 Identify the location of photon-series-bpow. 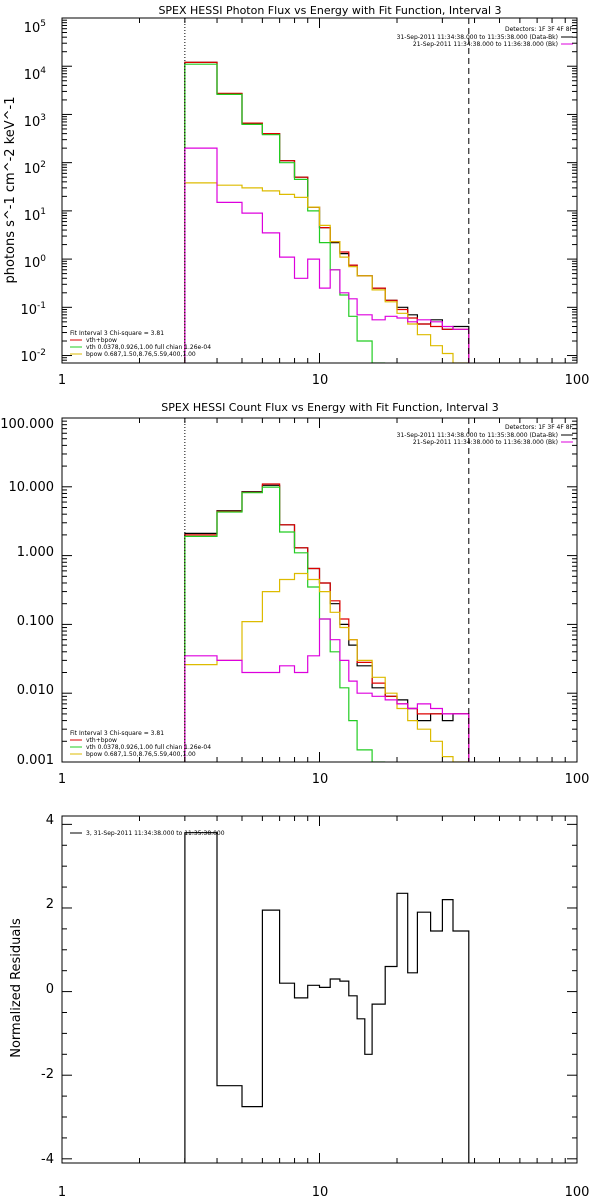
(326, 272).